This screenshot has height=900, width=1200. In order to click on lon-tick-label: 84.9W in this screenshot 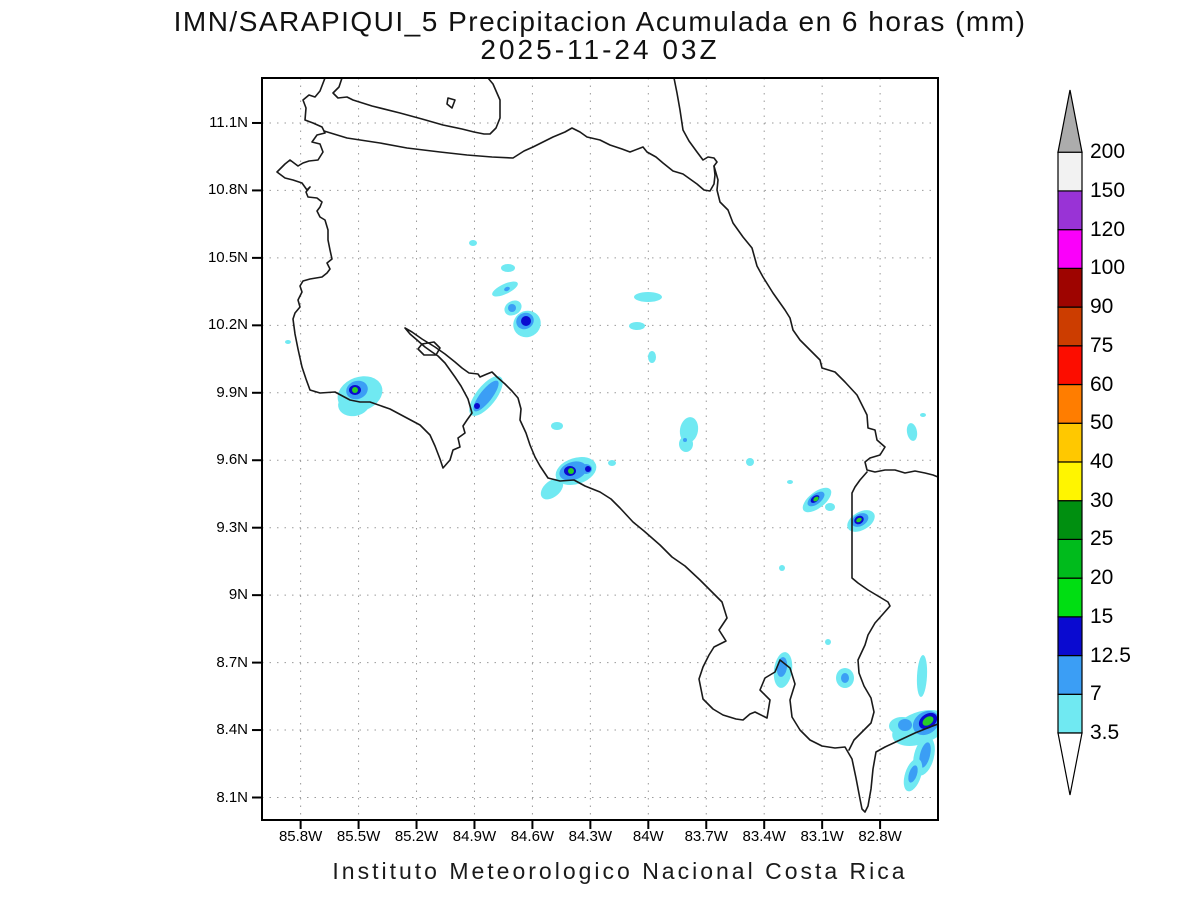, I will do `click(474, 836)`.